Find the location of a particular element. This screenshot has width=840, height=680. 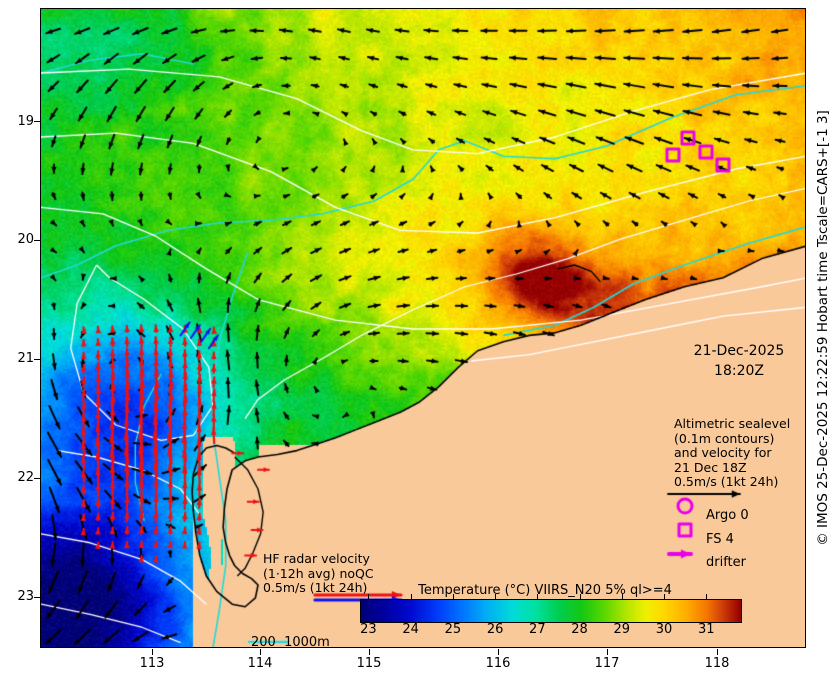

y-tick-label: 21 is located at coordinates (25, 358).